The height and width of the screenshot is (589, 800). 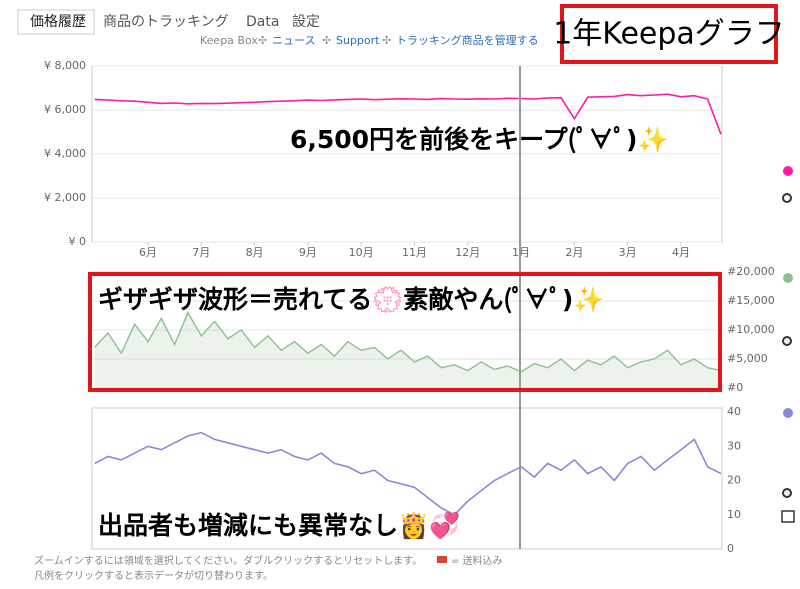 What do you see at coordinates (306, 22) in the screenshot?
I see `tab: 設定` at bounding box center [306, 22].